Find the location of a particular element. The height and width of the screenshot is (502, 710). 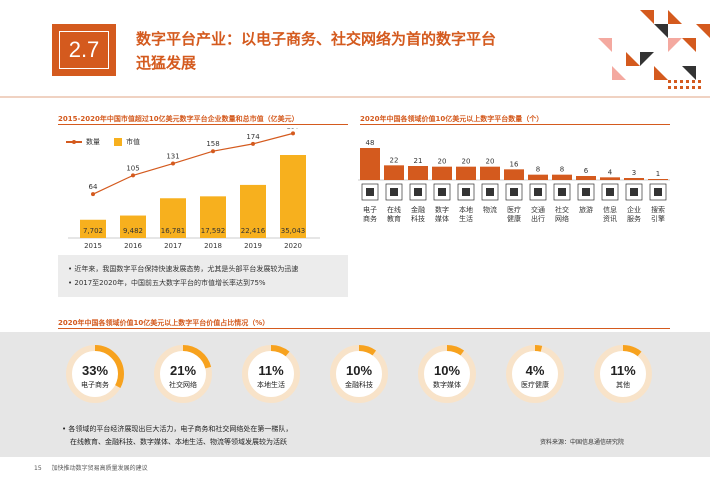

legend-line-swatch is located at coordinates (74, 142).